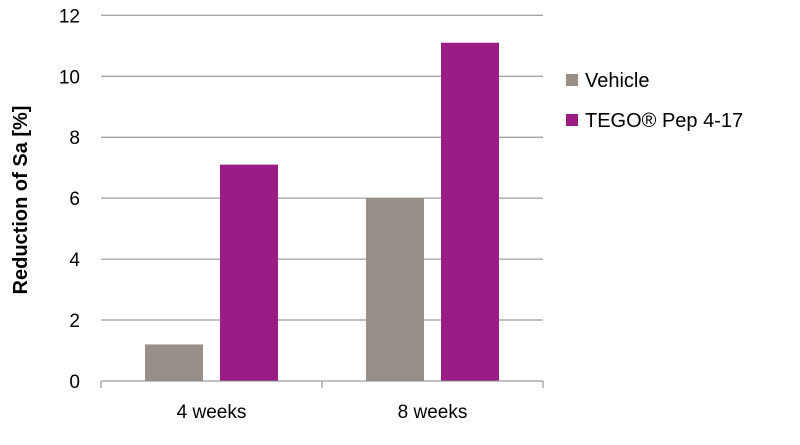 The image size is (800, 445). I want to click on y-tick-label: 4, so click(74, 260).